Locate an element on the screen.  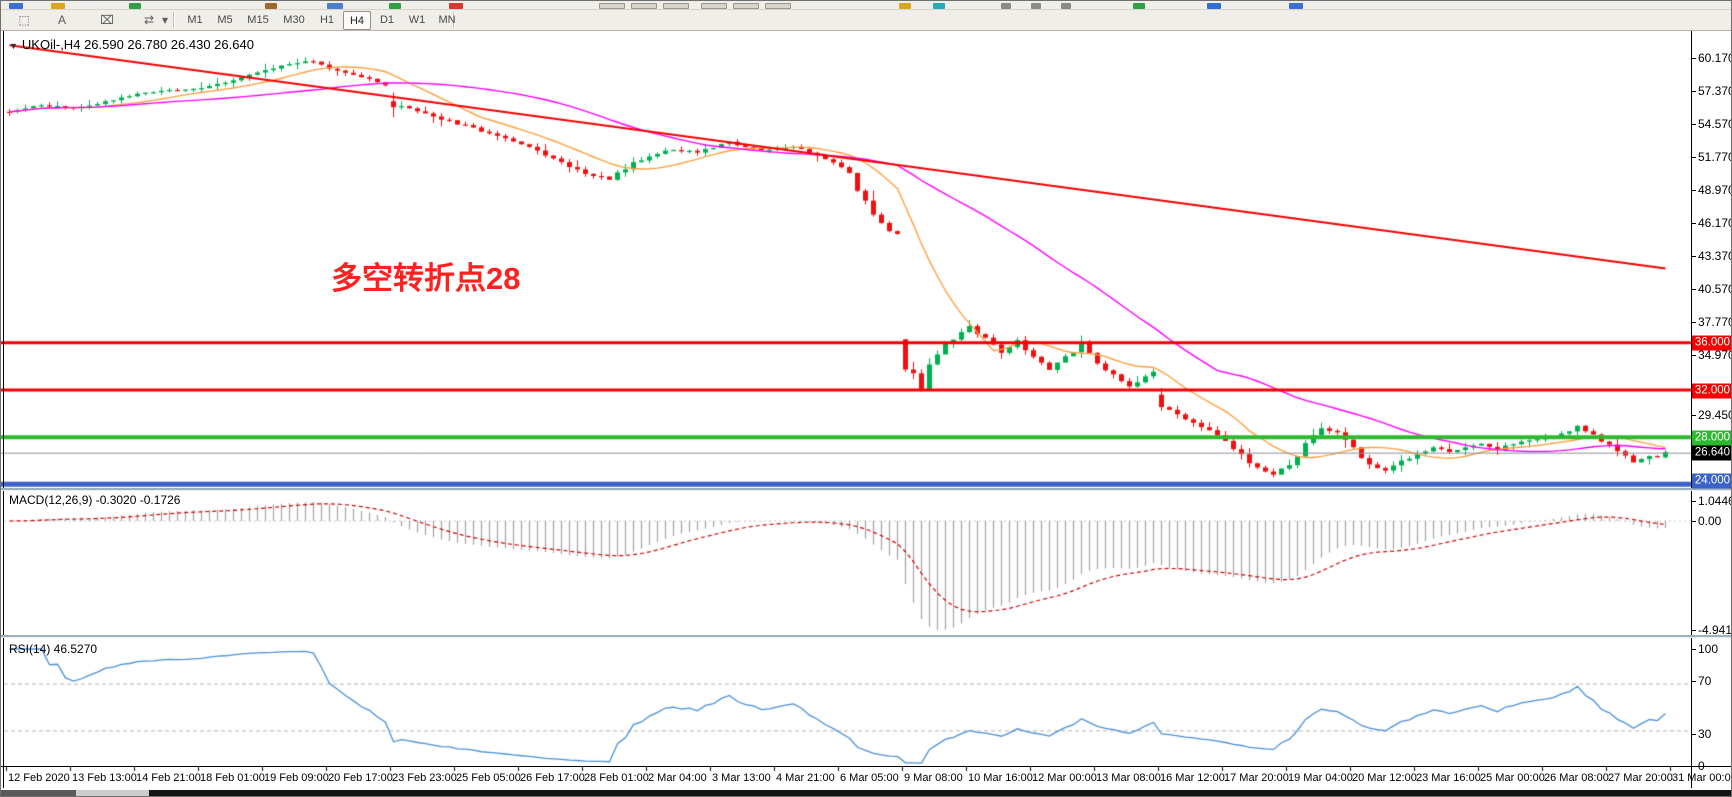
macd-indicator-label: MACD(12,26,9) -0.3020 -0.1726 is located at coordinates (95, 500).